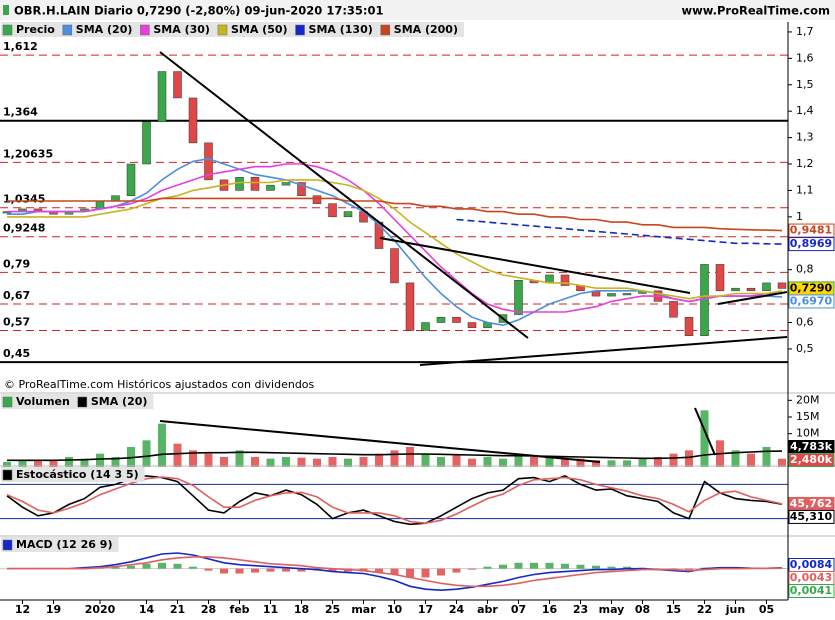 Image resolution: width=835 pixels, height=620 pixels. What do you see at coordinates (332, 609) in the screenshot?
I see `x-tick-label: 25` at bounding box center [332, 609].